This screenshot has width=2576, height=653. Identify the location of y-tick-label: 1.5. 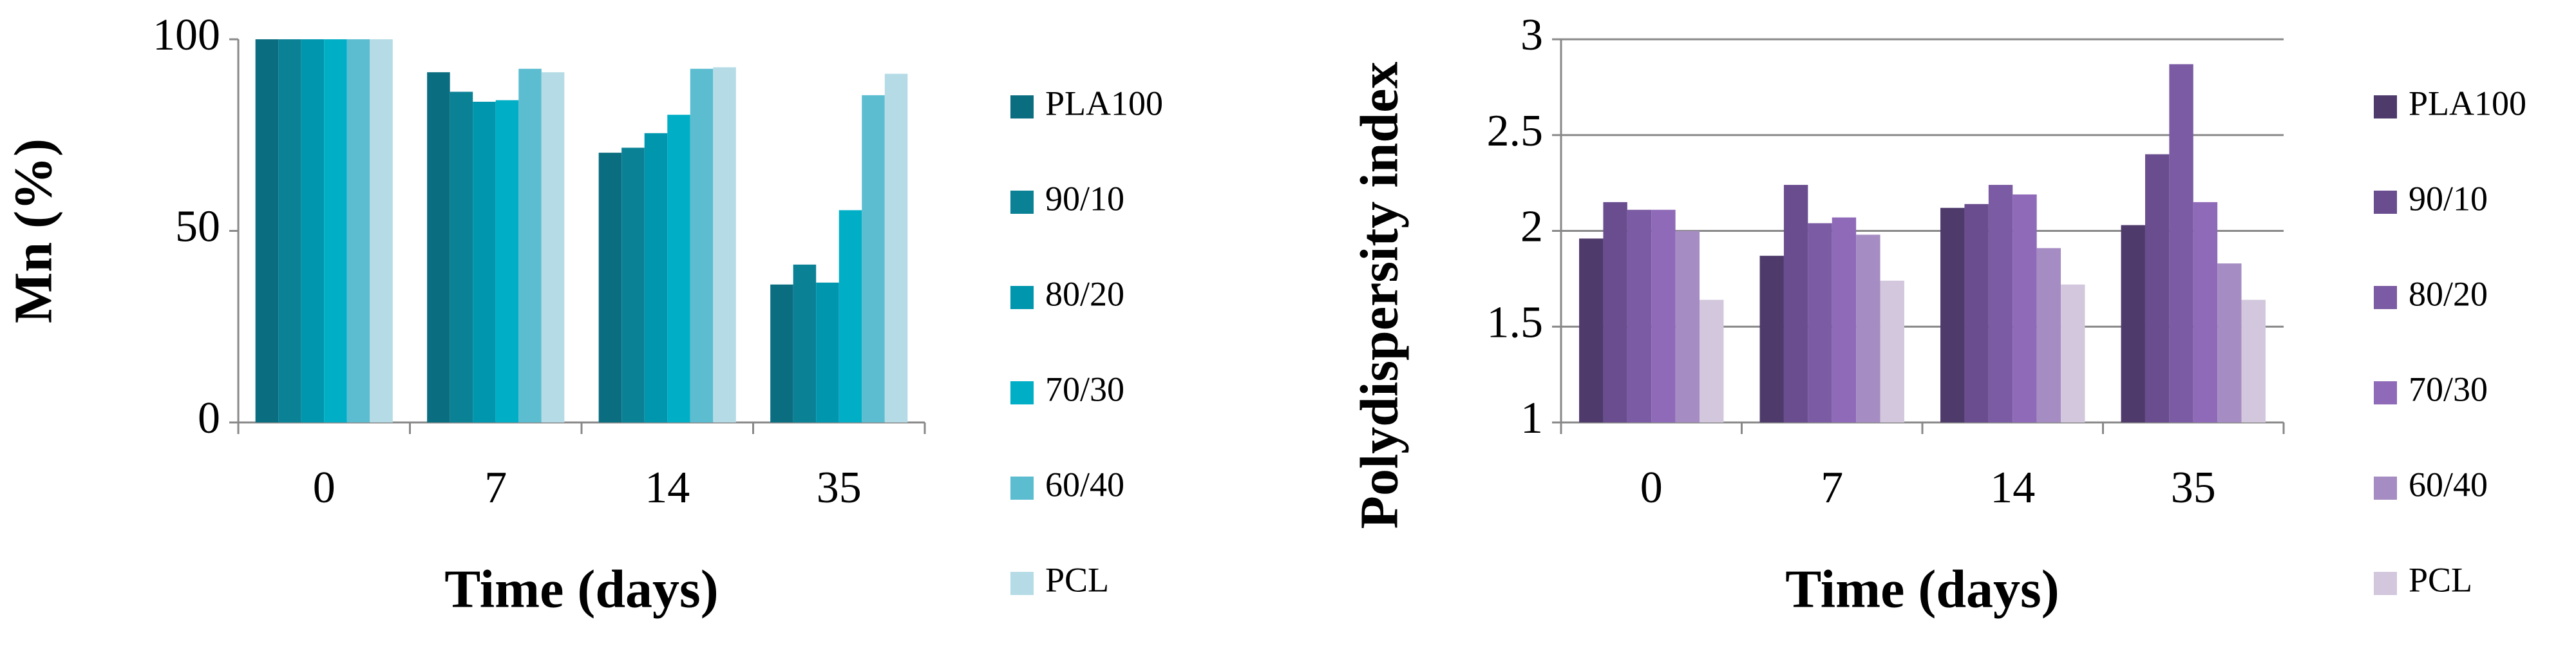
(1515, 322).